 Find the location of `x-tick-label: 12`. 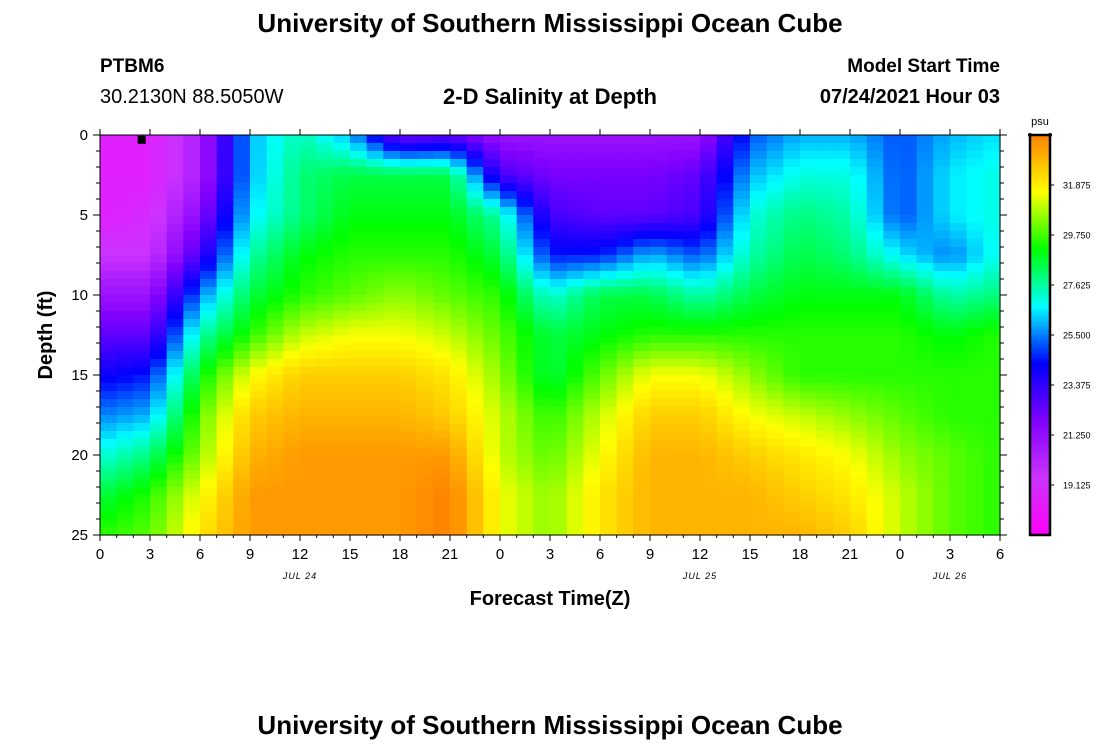

x-tick-label: 12 is located at coordinates (300, 554).